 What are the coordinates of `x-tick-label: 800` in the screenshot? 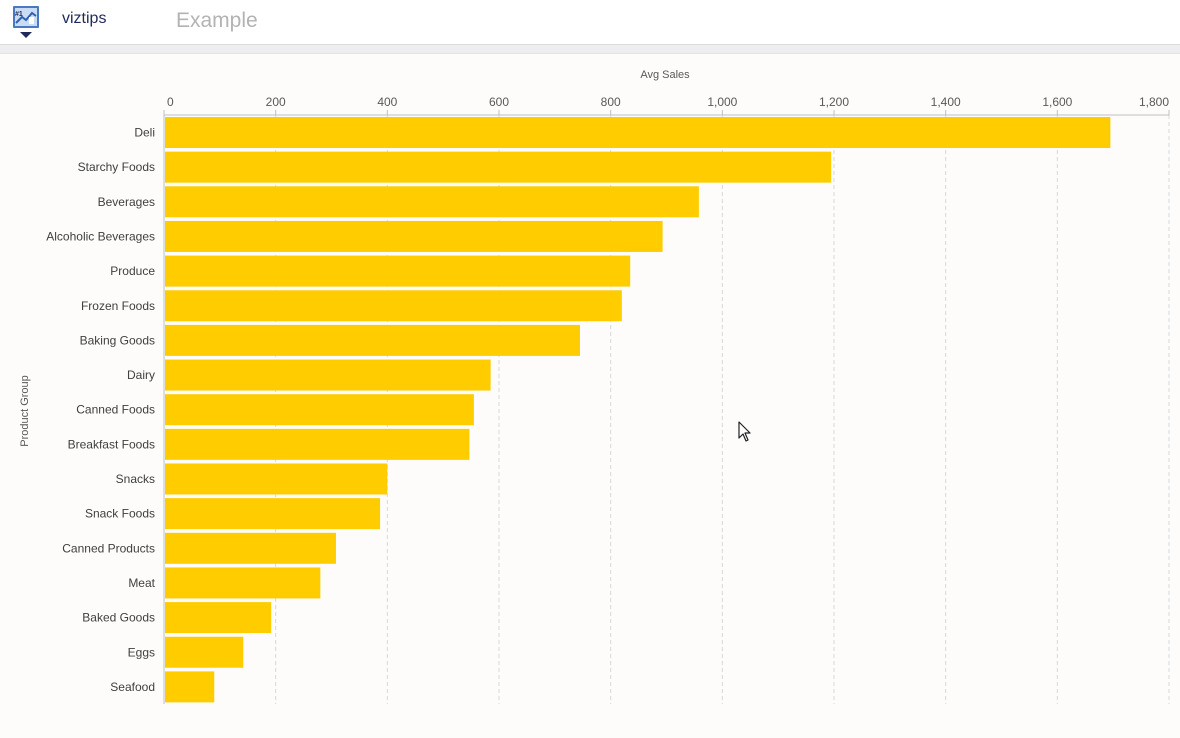 It's located at (611, 102).